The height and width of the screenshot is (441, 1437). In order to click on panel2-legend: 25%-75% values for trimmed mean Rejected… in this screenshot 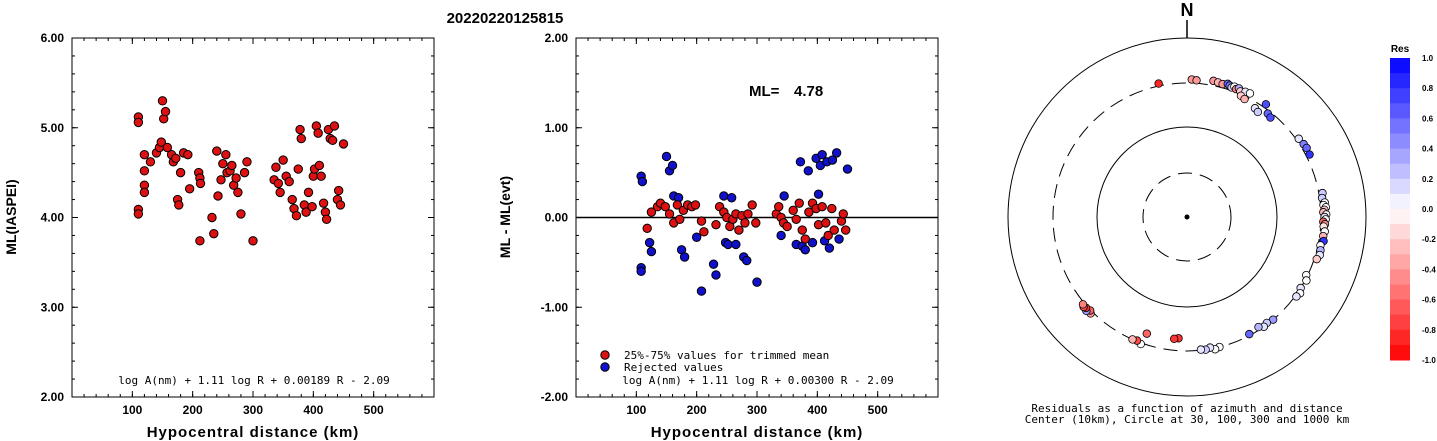, I will do `click(714, 361)`.